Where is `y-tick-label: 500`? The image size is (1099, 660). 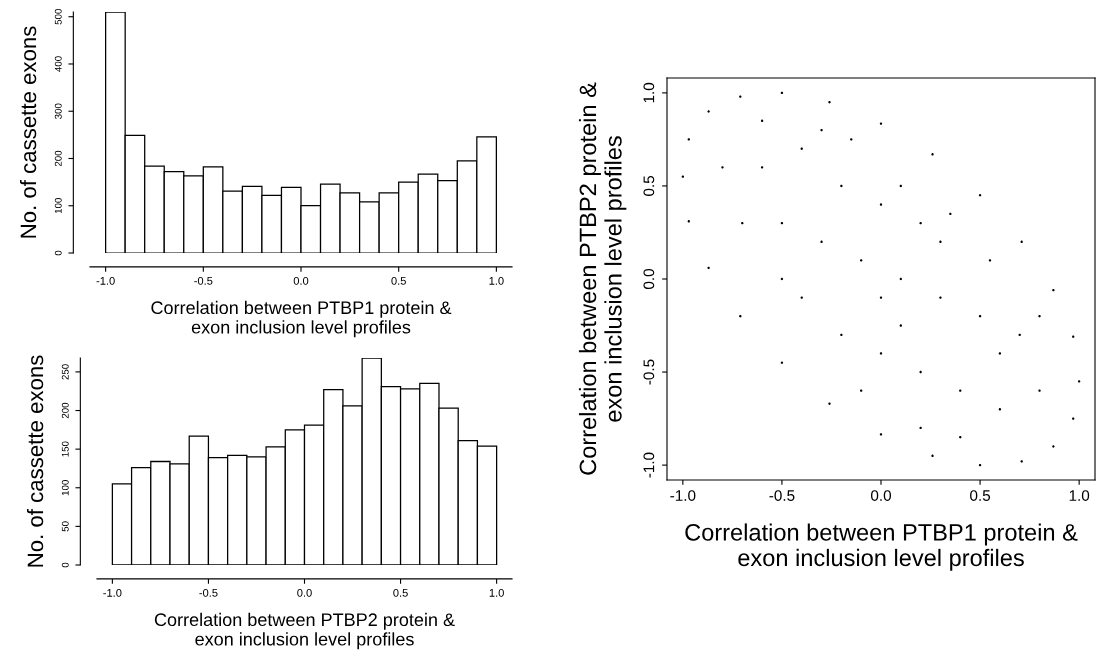
y-tick-label: 500 is located at coordinates (58, 16).